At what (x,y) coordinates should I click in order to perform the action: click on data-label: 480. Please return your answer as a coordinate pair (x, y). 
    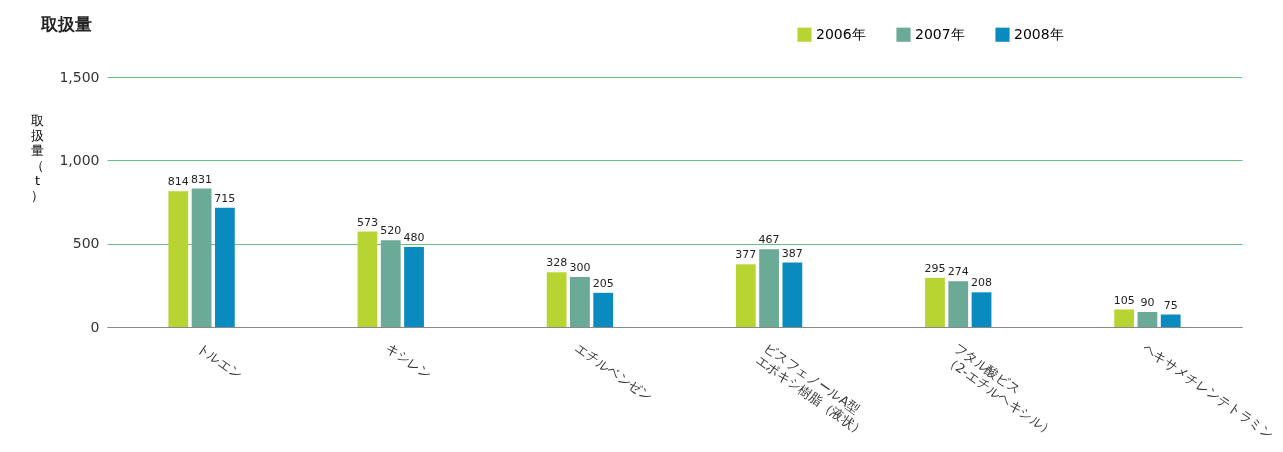
    Looking at the image, I should click on (414, 237).